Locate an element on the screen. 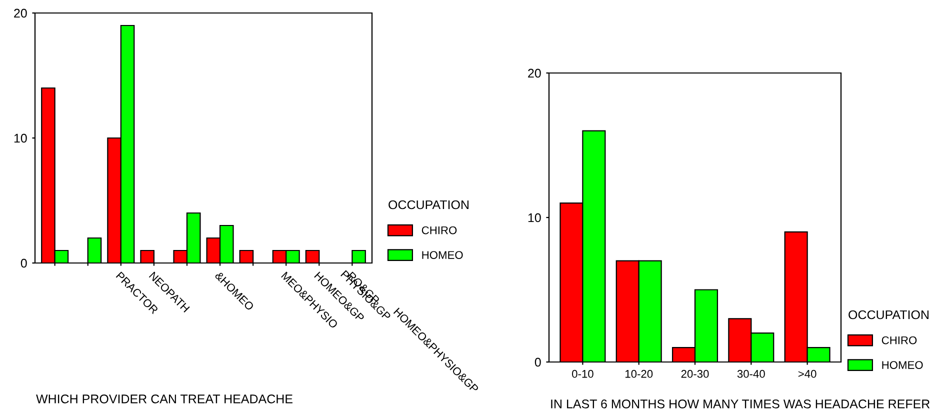  x-tick-label: >40 is located at coordinates (807, 374).